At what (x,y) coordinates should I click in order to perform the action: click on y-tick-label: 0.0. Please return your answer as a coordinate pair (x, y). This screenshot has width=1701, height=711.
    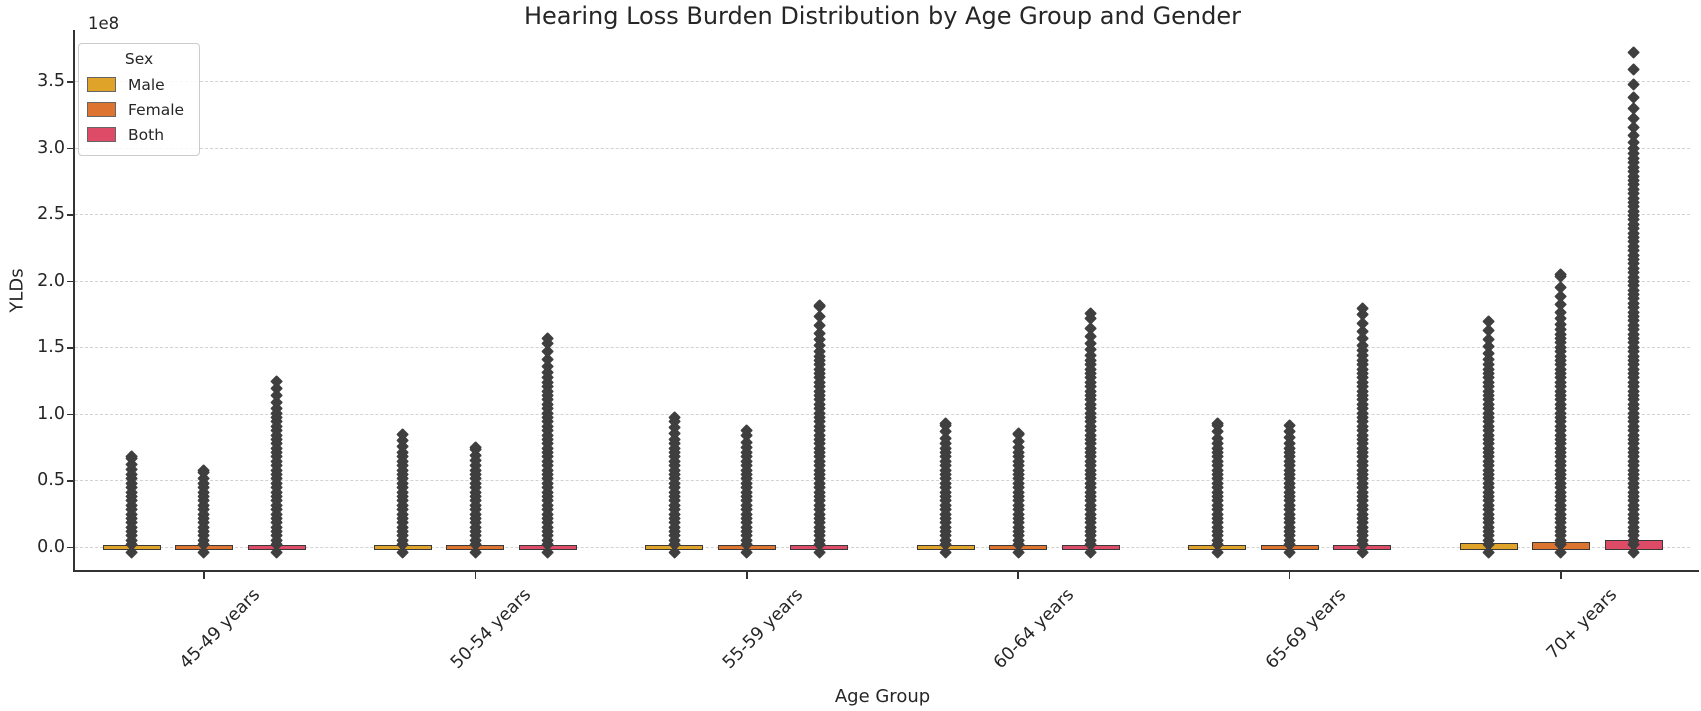
    Looking at the image, I should click on (51, 546).